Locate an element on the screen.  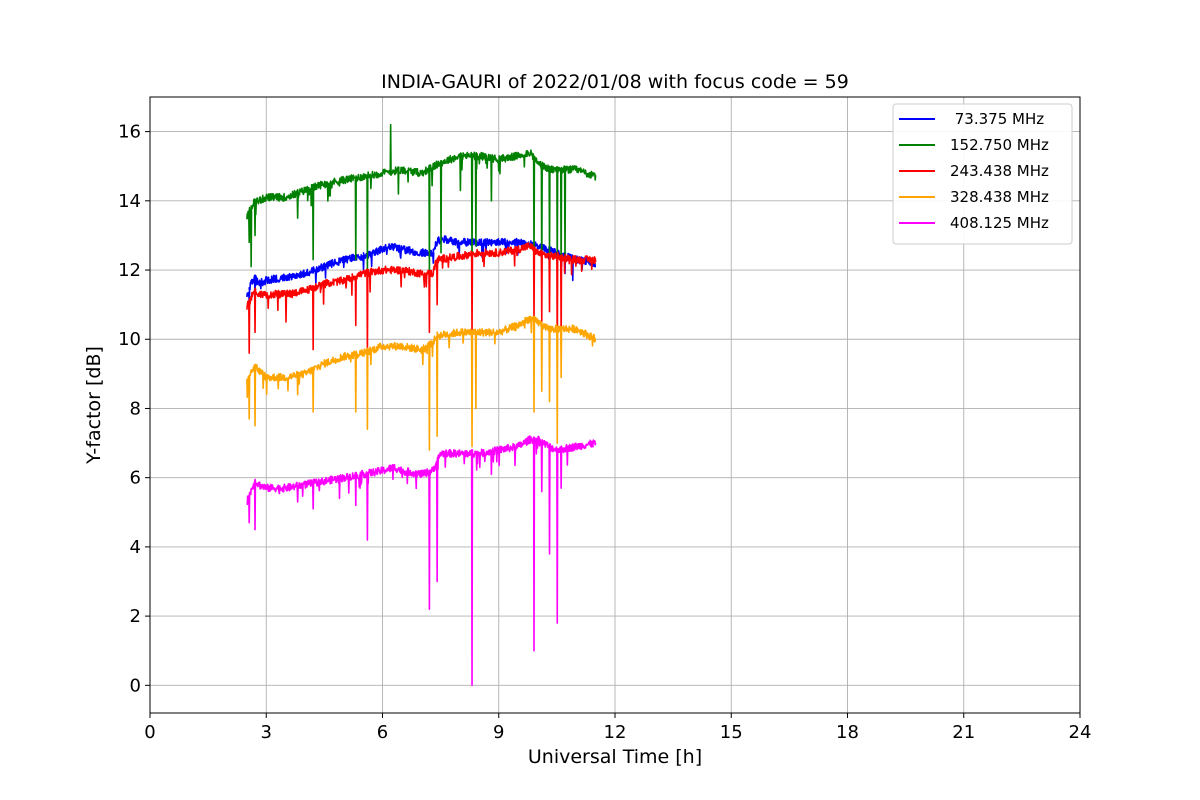
legend-label-2: 243.438 MHz is located at coordinates (999, 171).